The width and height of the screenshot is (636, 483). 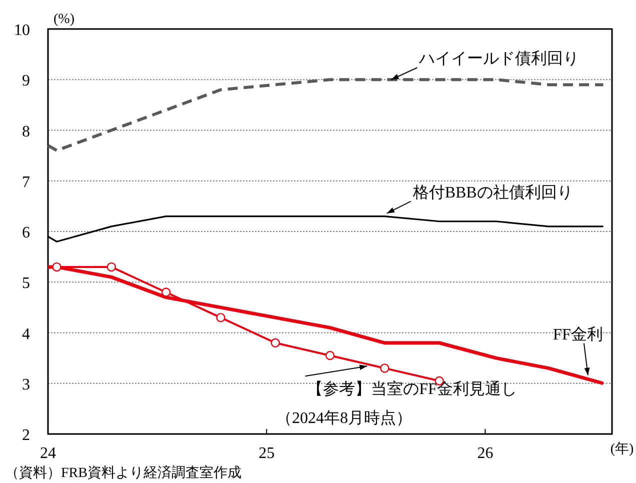 I want to click on annotation: FF金利, so click(x=578, y=334).